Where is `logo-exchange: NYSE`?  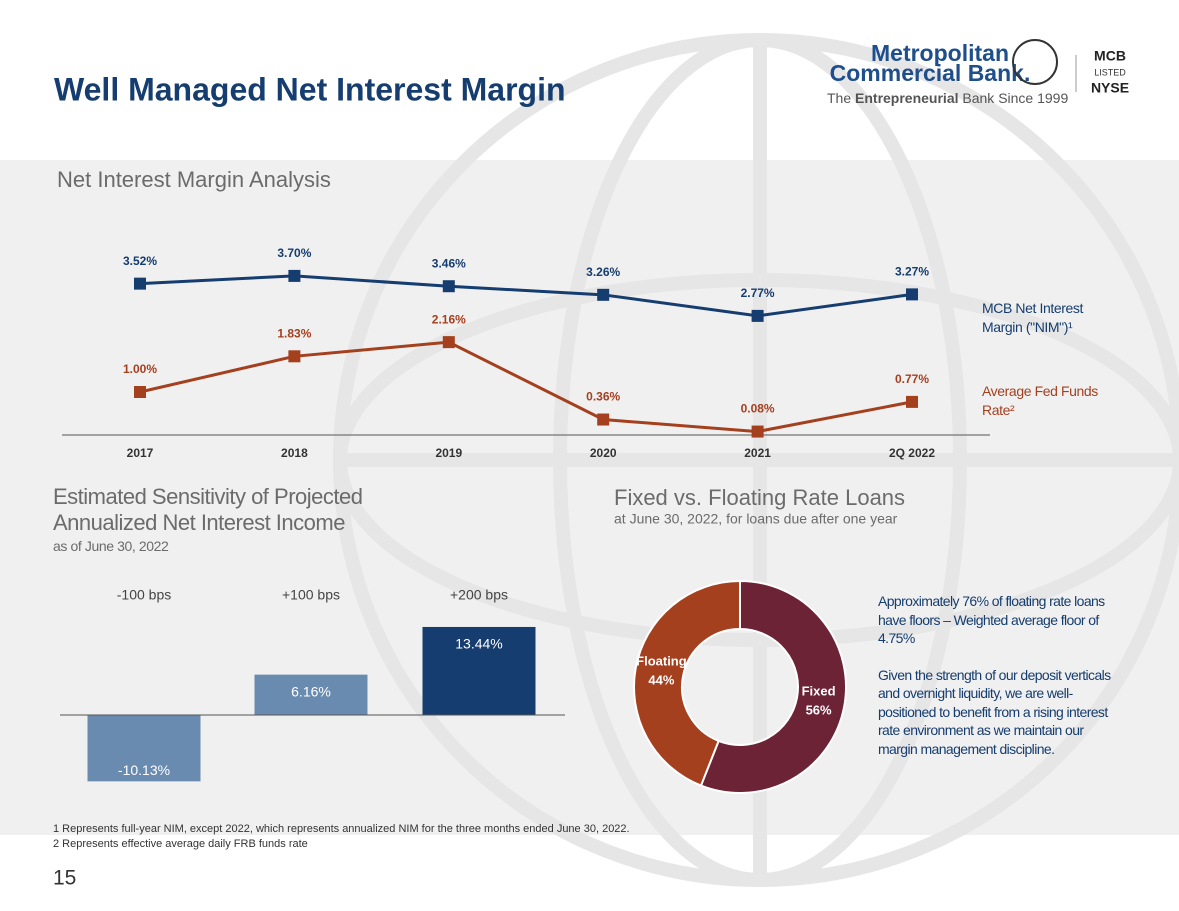
logo-exchange: NYSE is located at coordinates (1110, 88).